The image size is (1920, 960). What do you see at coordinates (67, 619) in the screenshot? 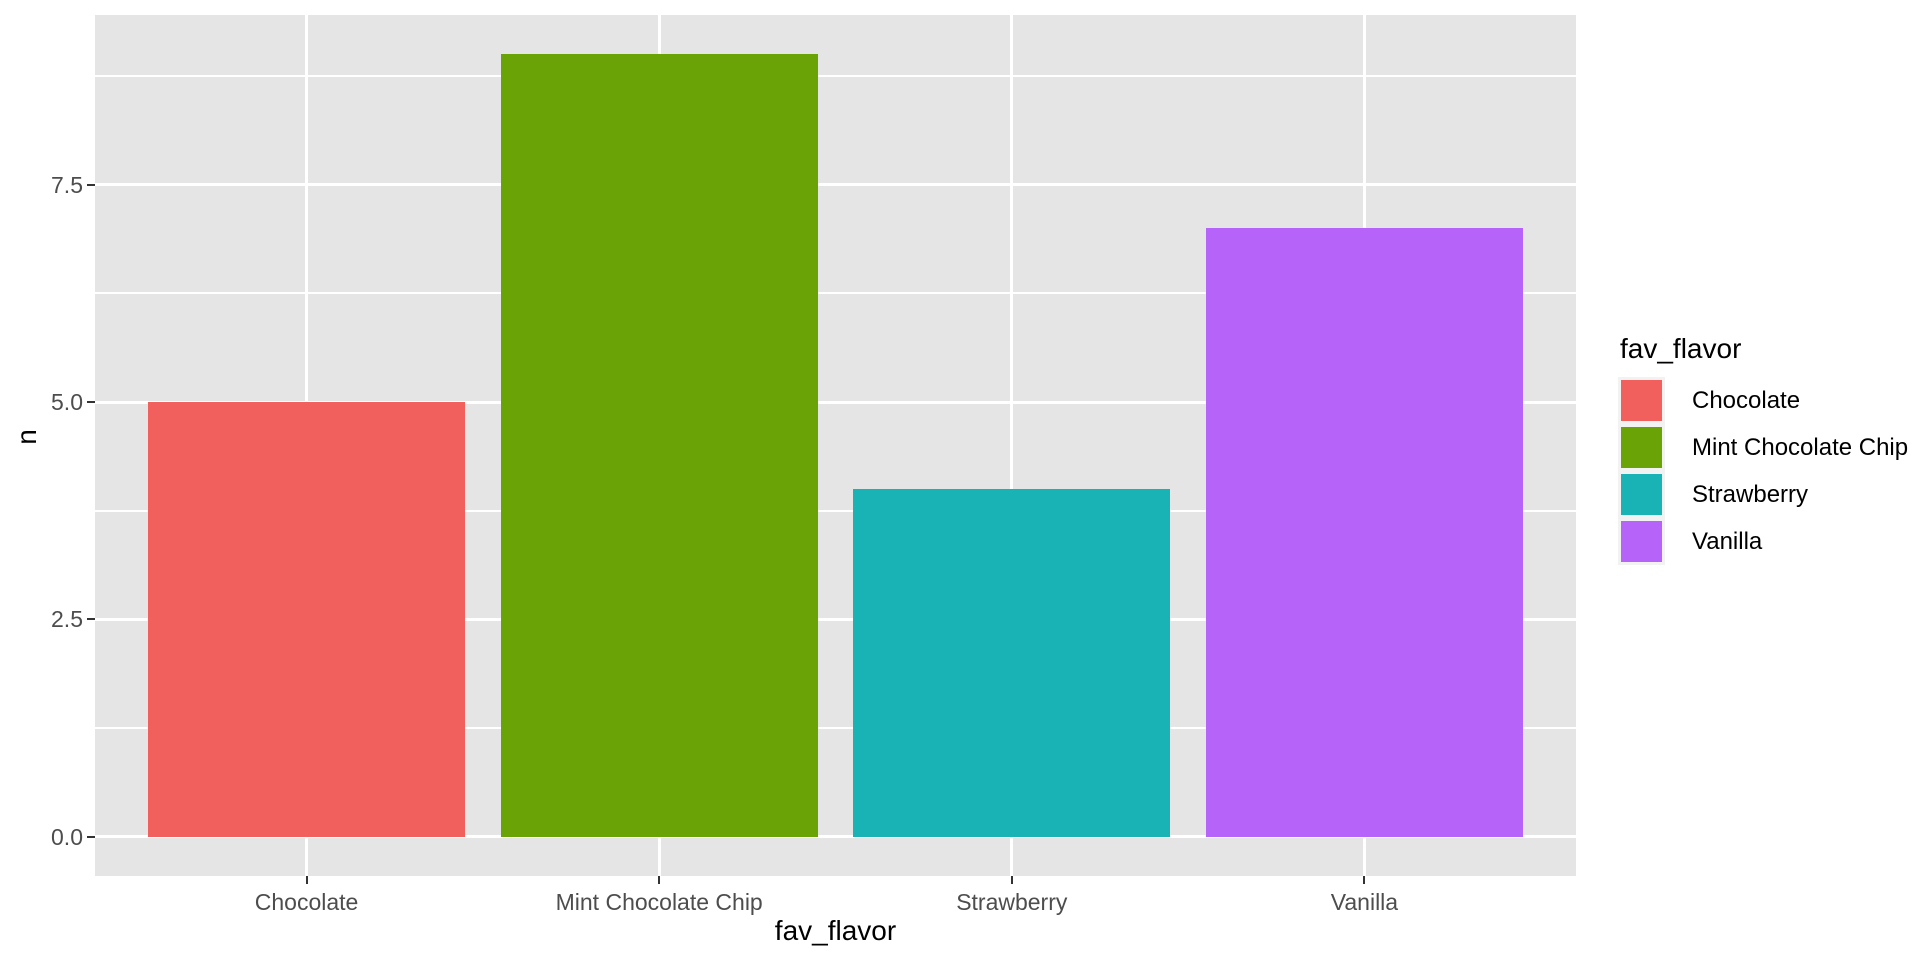
I see `y-tick-label: 2.5` at bounding box center [67, 619].